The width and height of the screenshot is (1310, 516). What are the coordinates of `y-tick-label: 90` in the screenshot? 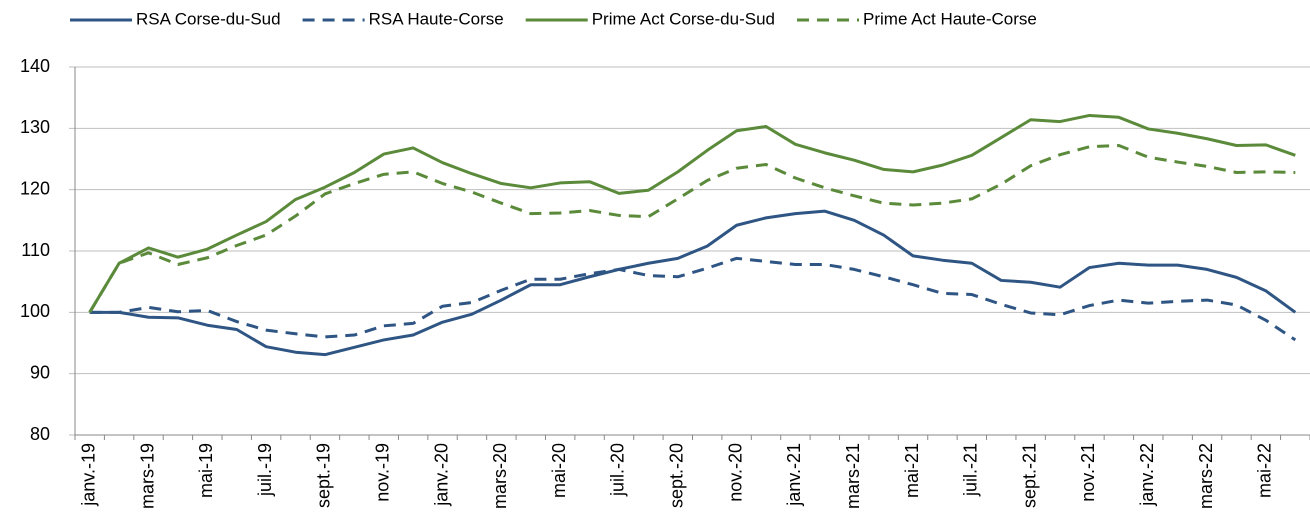 It's located at (40, 372).